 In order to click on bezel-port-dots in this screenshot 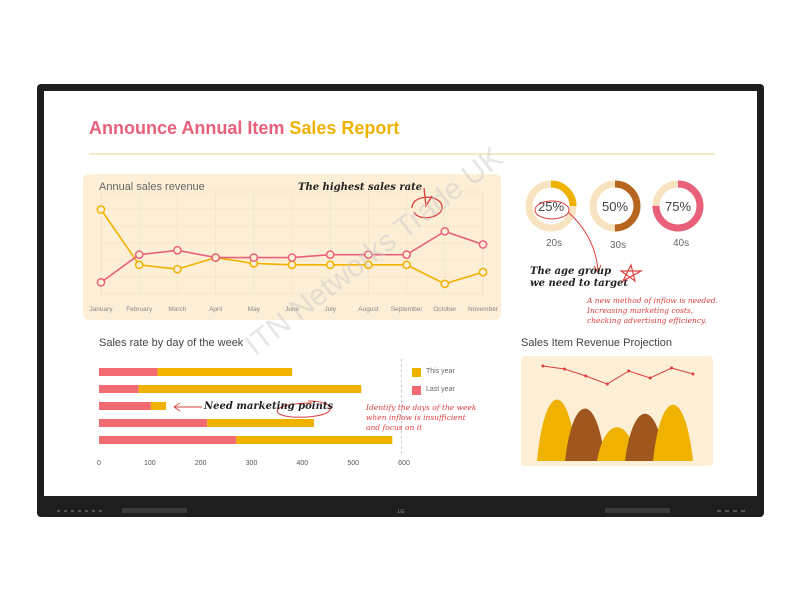, I will do `click(79, 511)`.